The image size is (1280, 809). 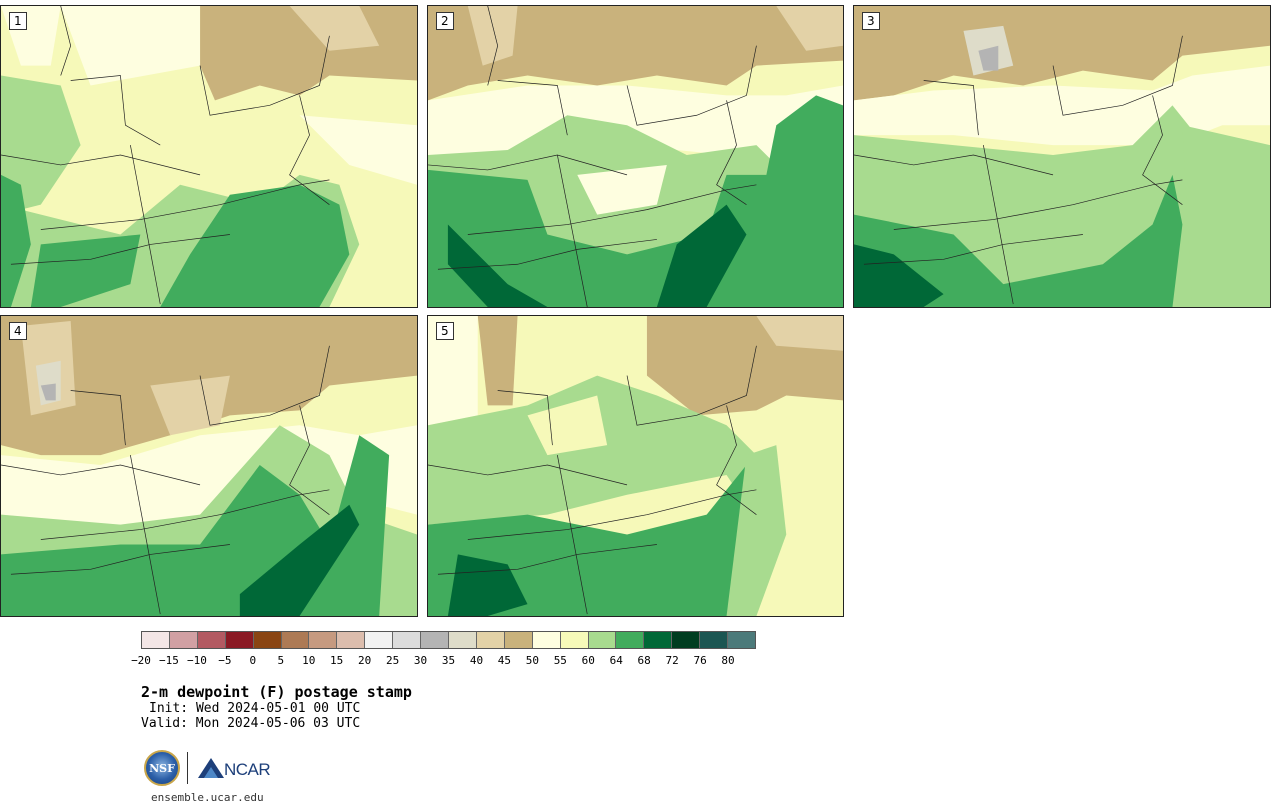 What do you see at coordinates (247, 769) in the screenshot?
I see `ncar-logo-text: NCAR` at bounding box center [247, 769].